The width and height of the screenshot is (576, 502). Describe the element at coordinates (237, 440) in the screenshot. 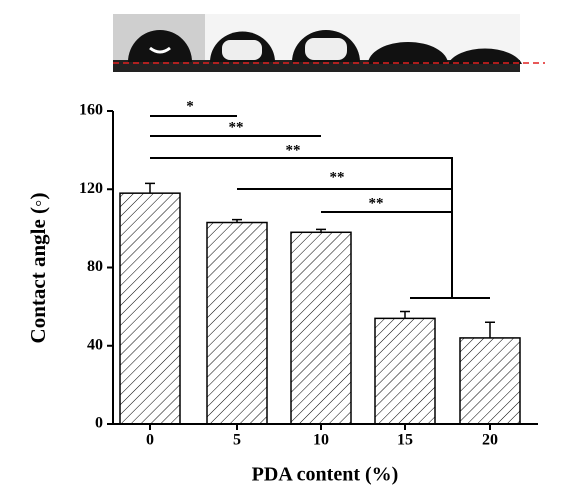

I see `x-tick-label: 5` at that location.